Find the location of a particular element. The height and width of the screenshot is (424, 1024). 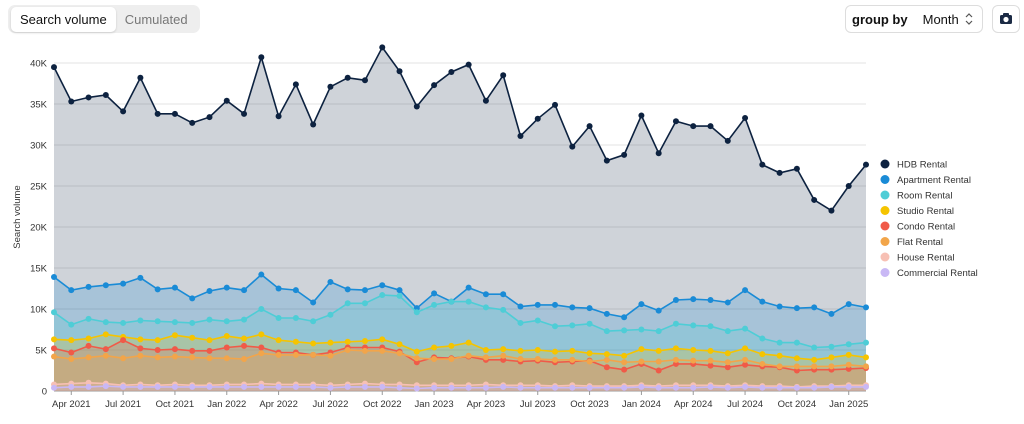

x-tick-label: Apr 2021 is located at coordinates (71, 404).